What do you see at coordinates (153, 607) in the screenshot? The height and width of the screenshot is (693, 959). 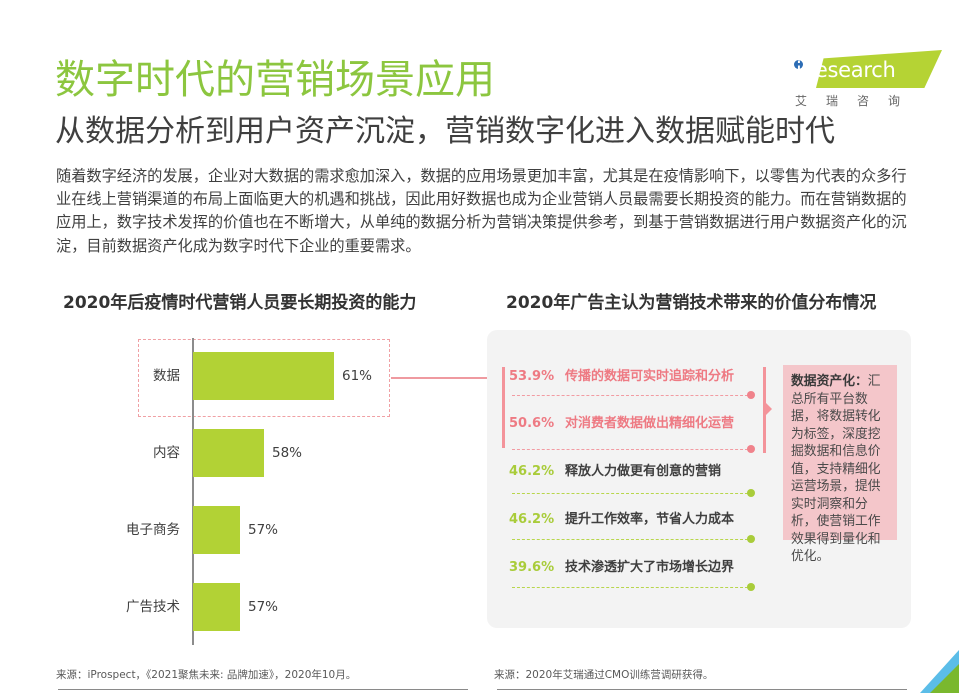 I see `bar-label: 广告技术` at bounding box center [153, 607].